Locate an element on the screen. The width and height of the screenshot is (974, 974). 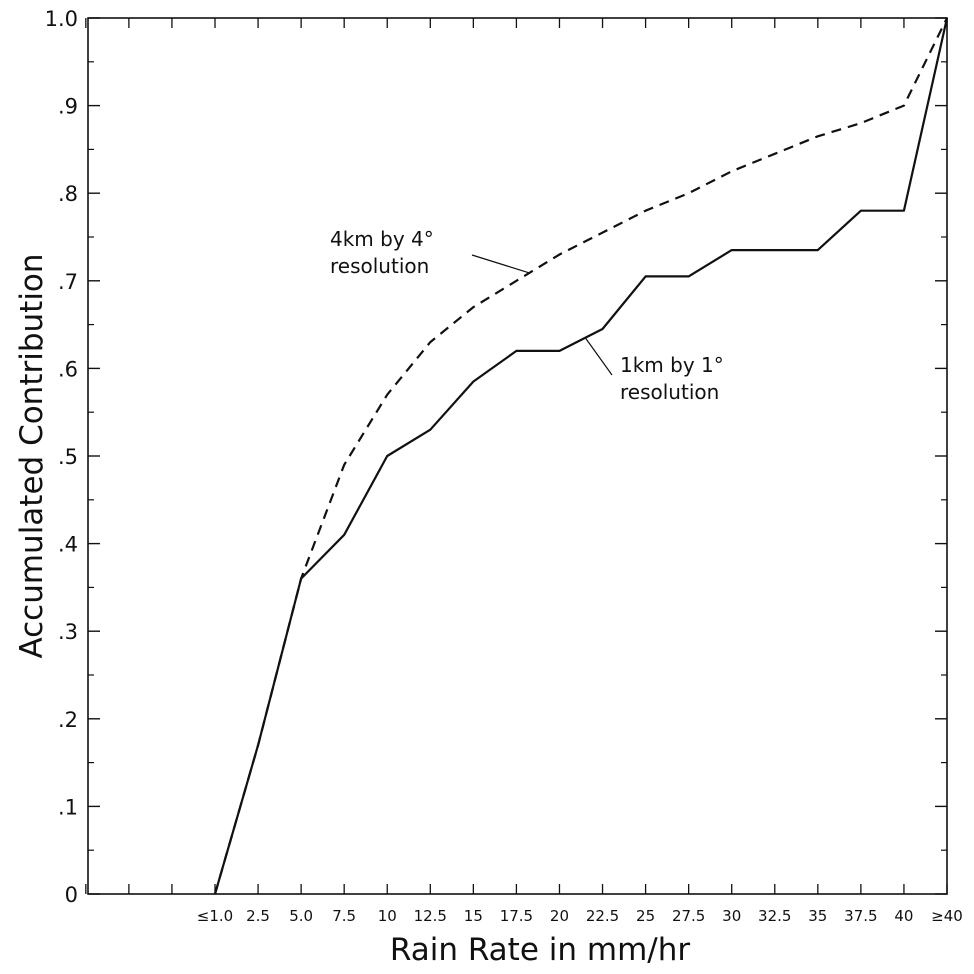
x-tick-label: ≤1.0 is located at coordinates (215, 916).